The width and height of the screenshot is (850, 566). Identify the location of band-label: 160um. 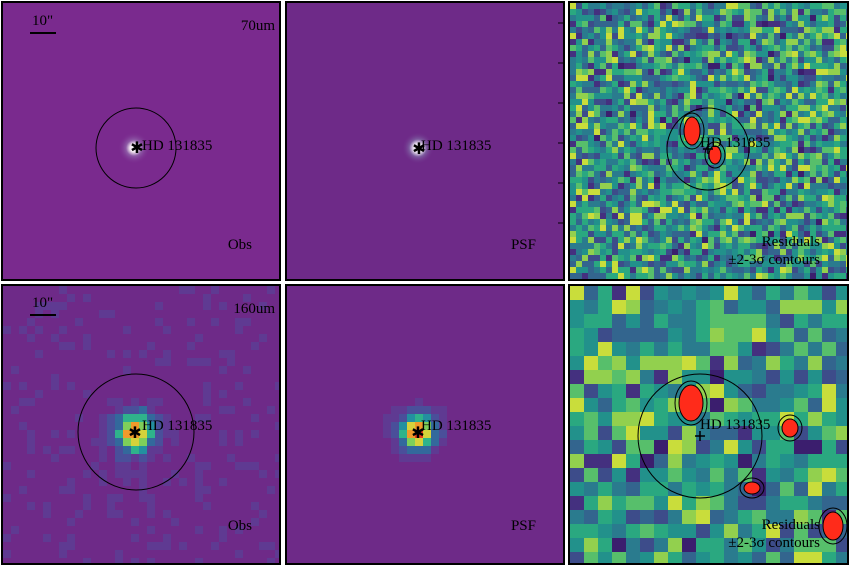
(254, 309).